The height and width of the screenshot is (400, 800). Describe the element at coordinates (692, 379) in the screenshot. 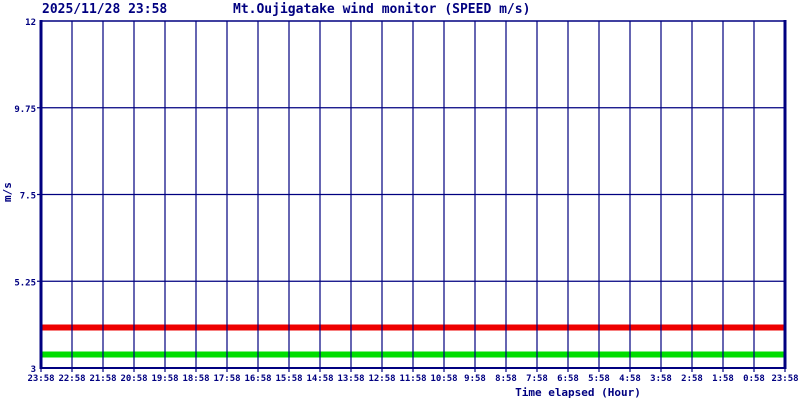

I see `x-axis-tick-label: 2:58` at that location.